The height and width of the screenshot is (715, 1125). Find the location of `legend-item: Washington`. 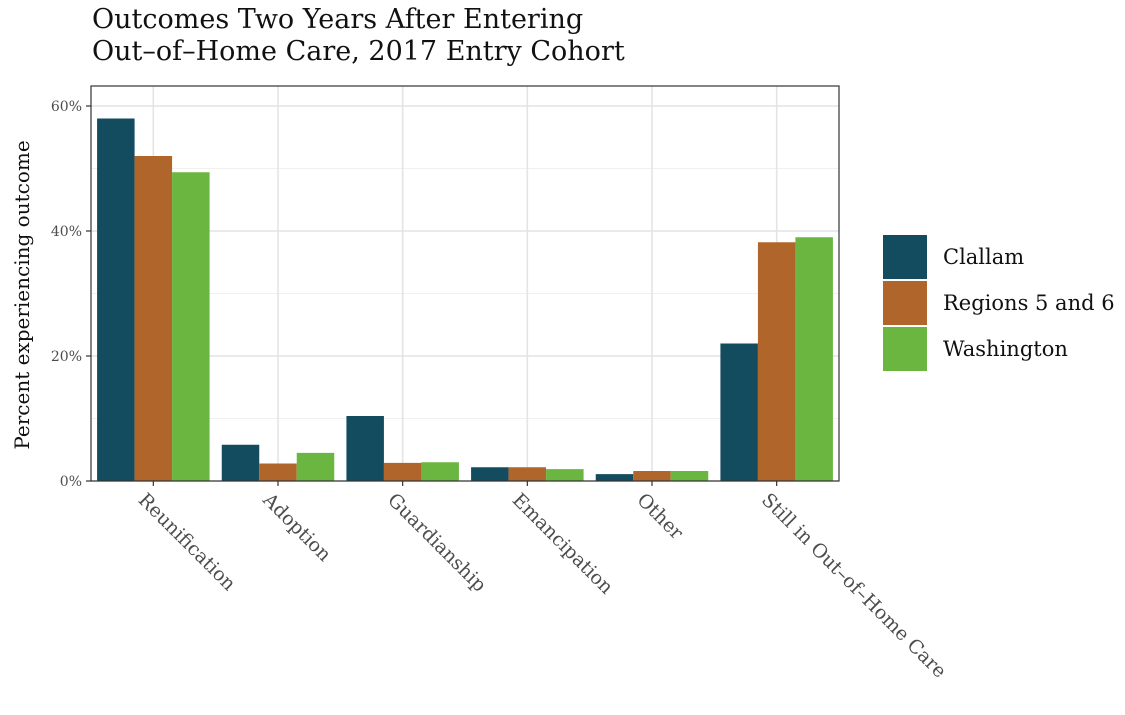

legend-item: Washington is located at coordinates (999, 349).